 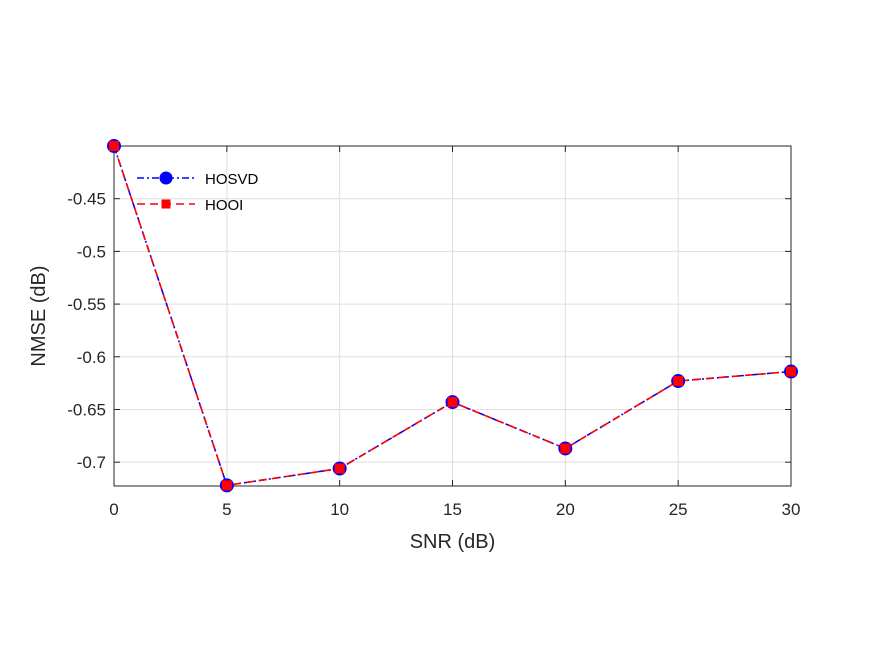 I want to click on x-tick-label: 30, so click(x=791, y=509).